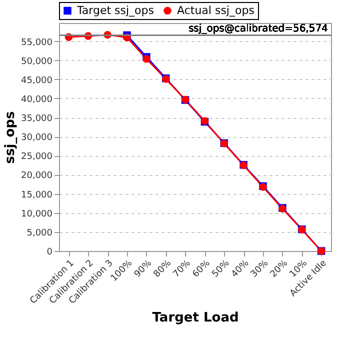  Describe the element at coordinates (37, 176) in the screenshot. I see `y-tick-label: 20,000` at that location.